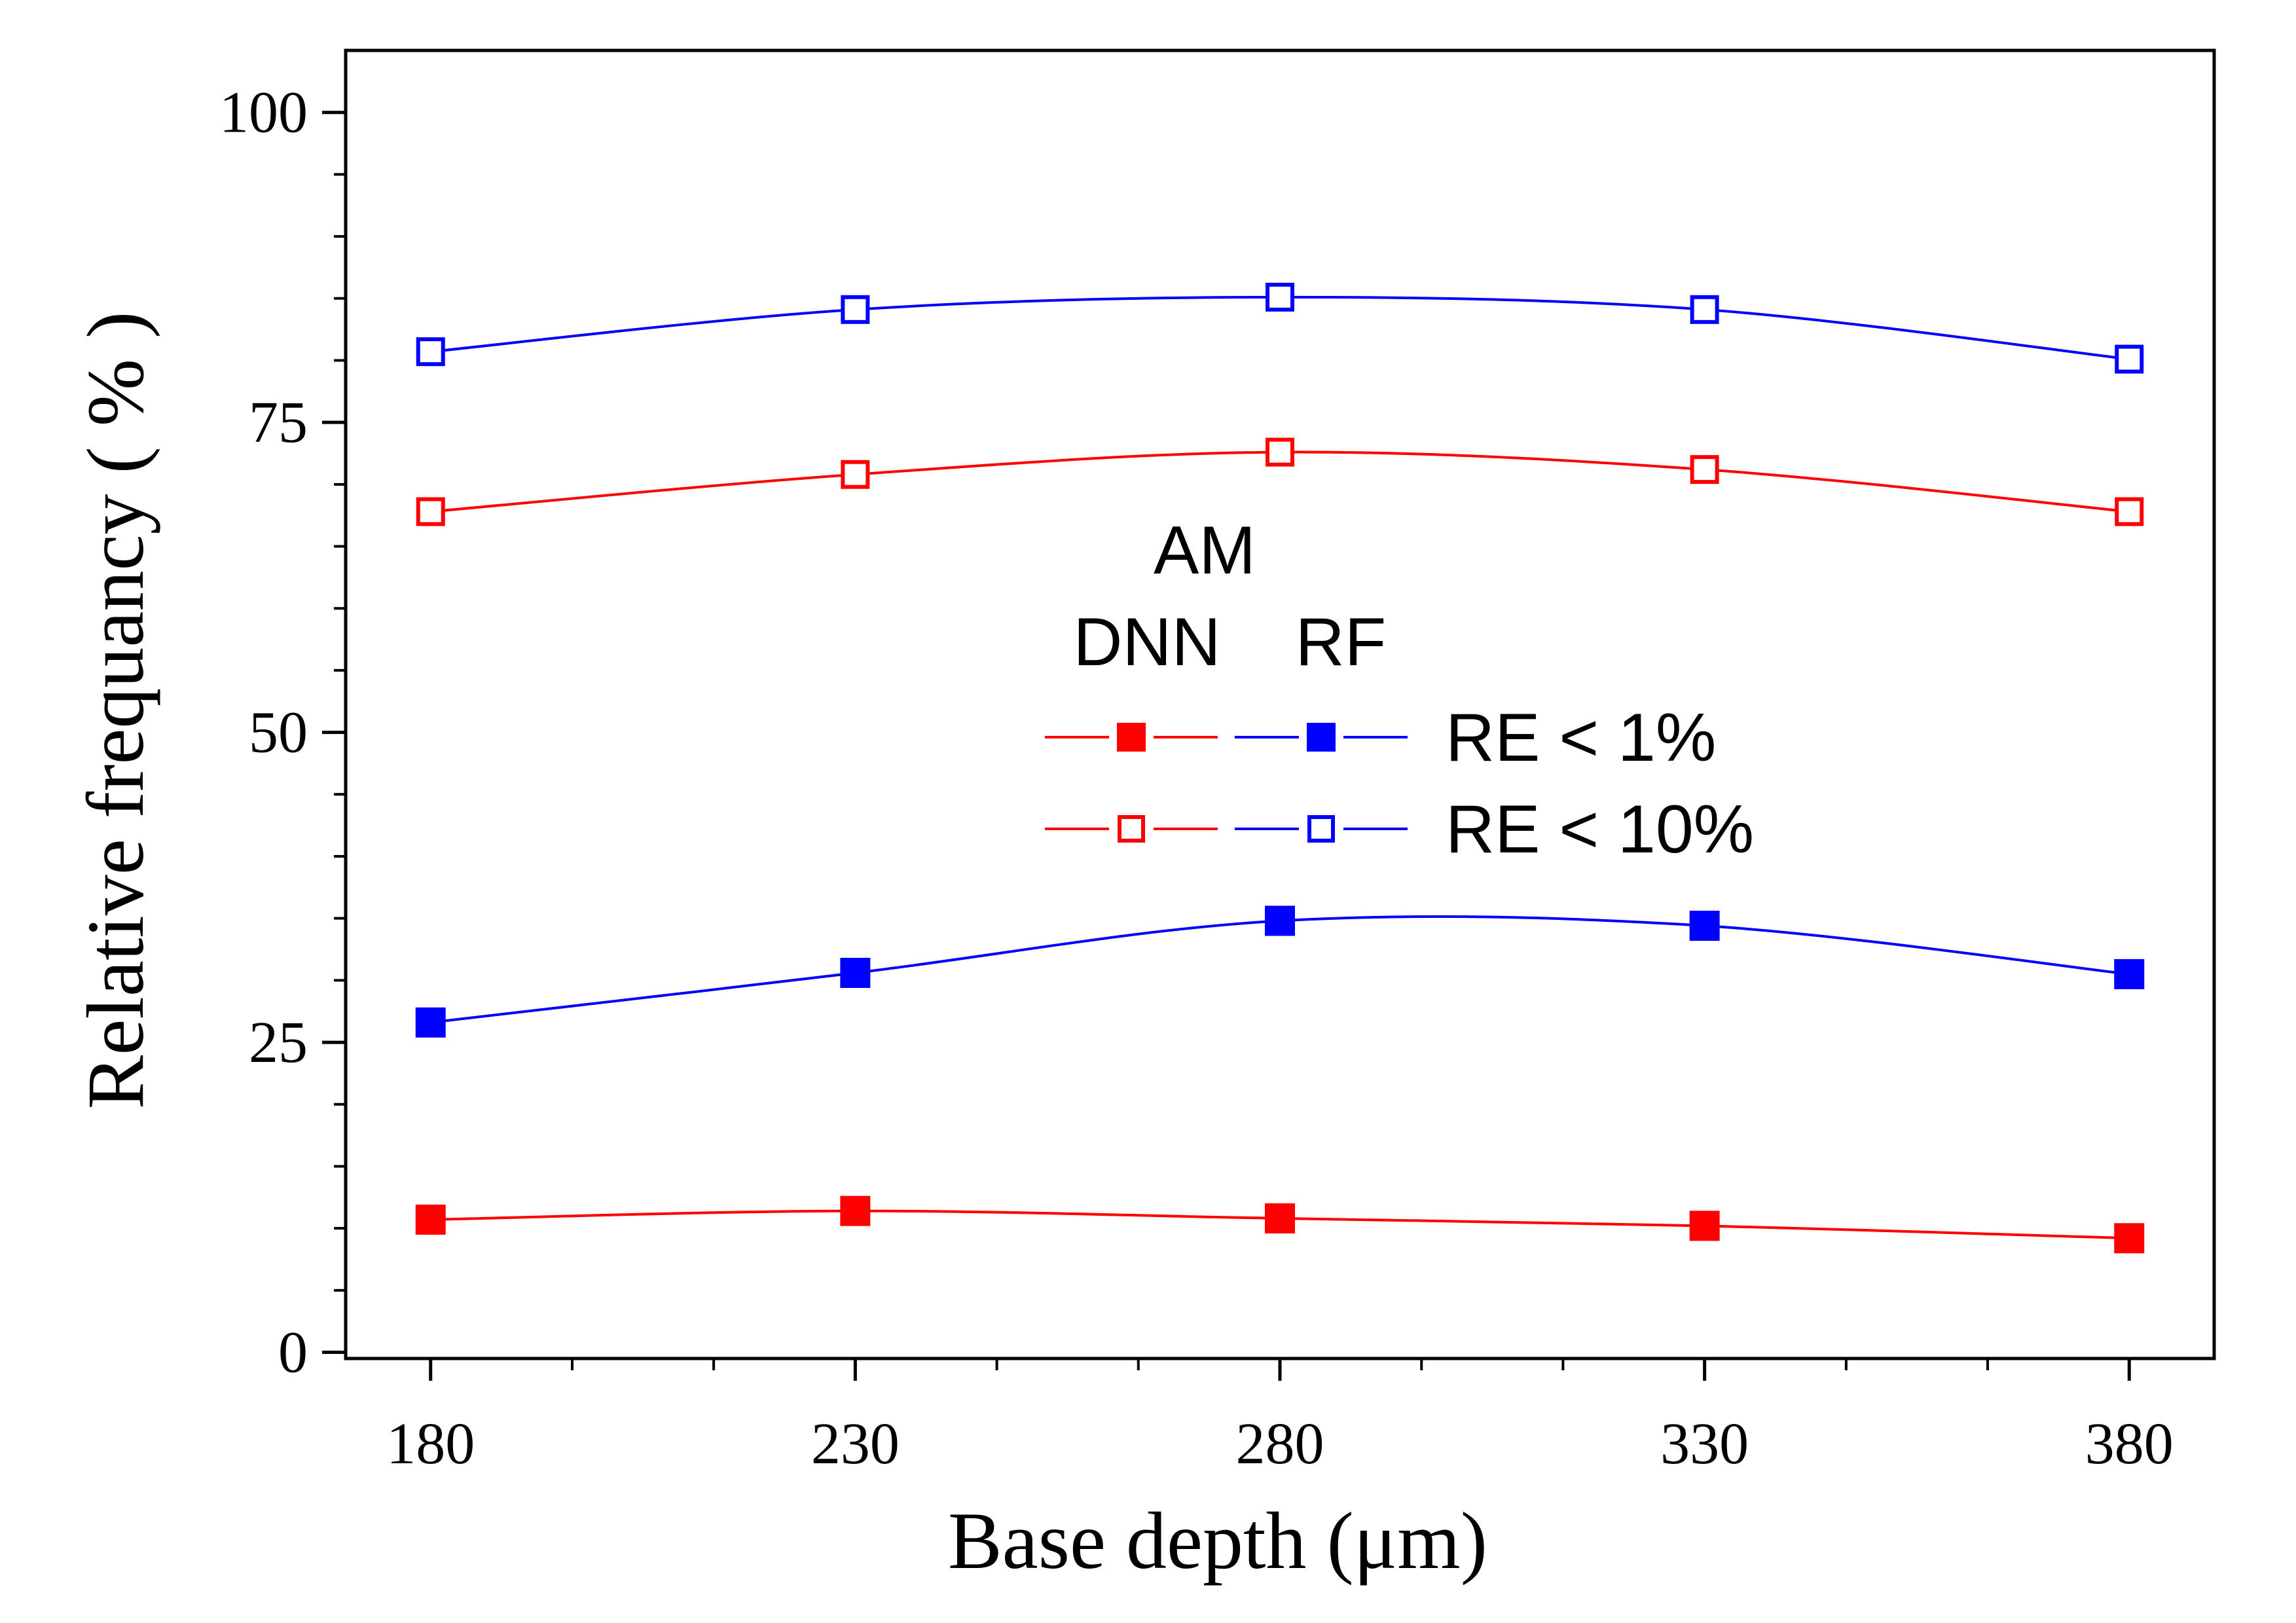 The height and width of the screenshot is (1623, 2296). Describe the element at coordinates (278, 733) in the screenshot. I see `y-tick-label: 50` at that location.